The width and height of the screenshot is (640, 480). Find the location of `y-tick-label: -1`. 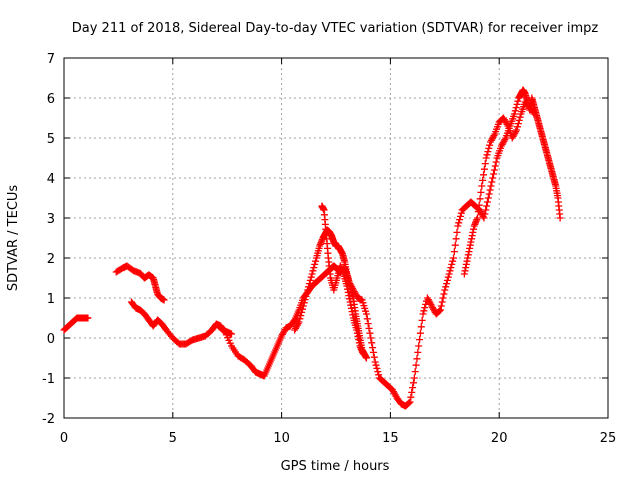

y-tick-label: -1 is located at coordinates (48, 379).